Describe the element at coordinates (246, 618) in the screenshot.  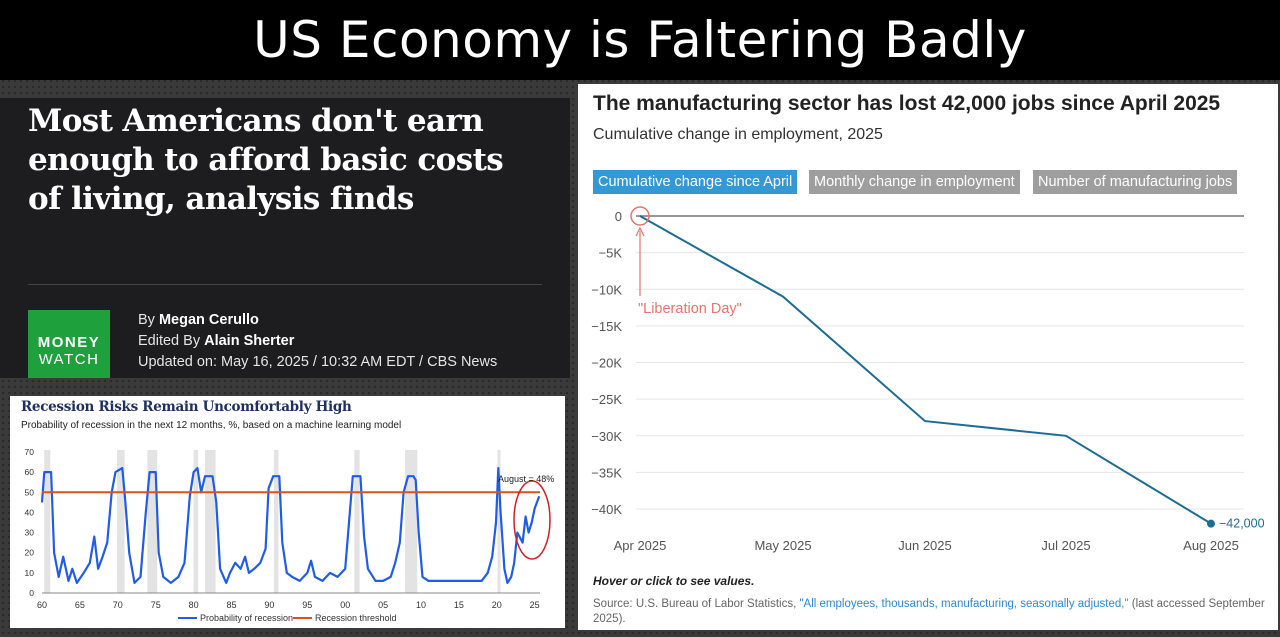
I see `legend-prob-label: Probability of recession` at that location.